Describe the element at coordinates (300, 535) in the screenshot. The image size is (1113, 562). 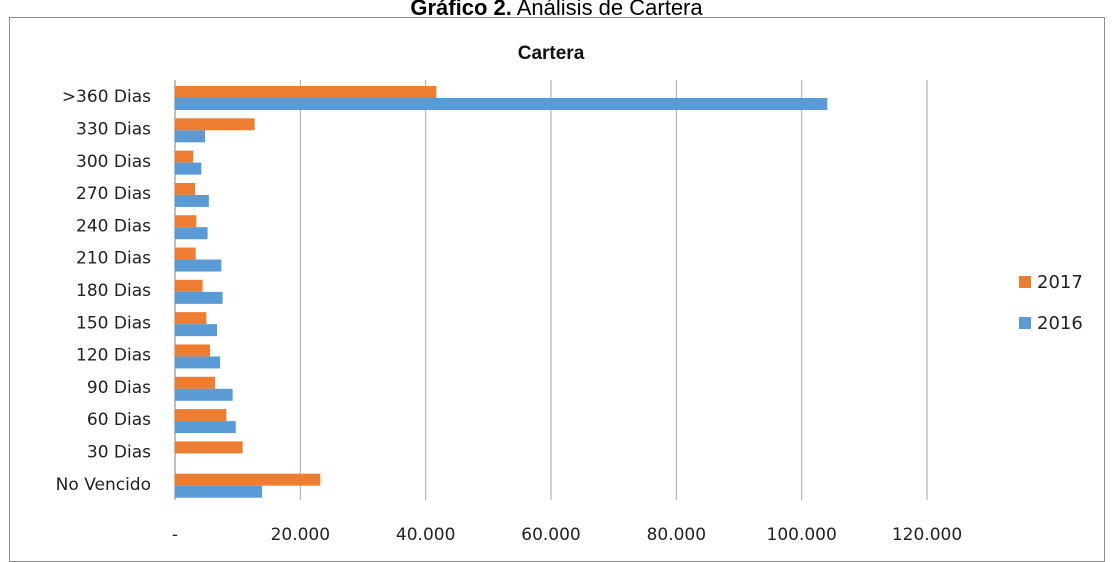
I see `x-tick-label: 20.000` at that location.